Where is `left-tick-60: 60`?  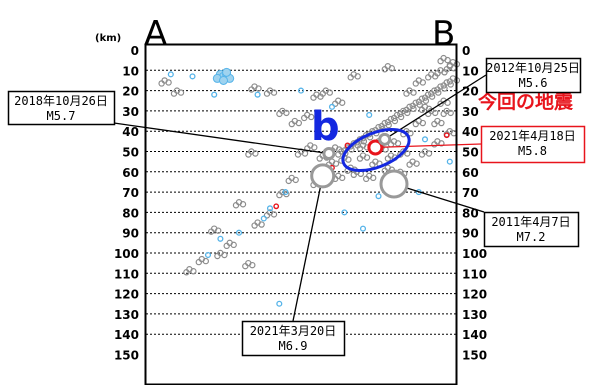
left-tick-60: 60 is located at coordinates (130, 173).